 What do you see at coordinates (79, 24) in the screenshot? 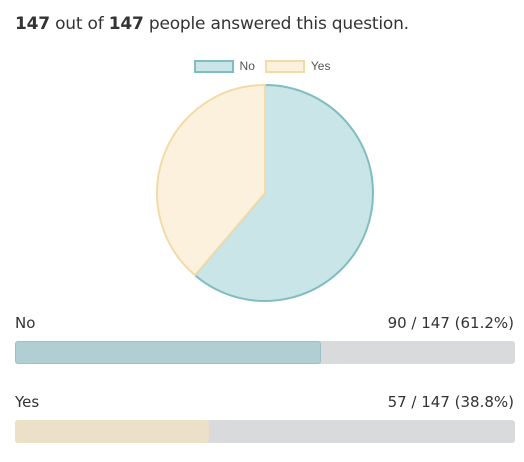
I see `out-of-text: out of` at bounding box center [79, 24].